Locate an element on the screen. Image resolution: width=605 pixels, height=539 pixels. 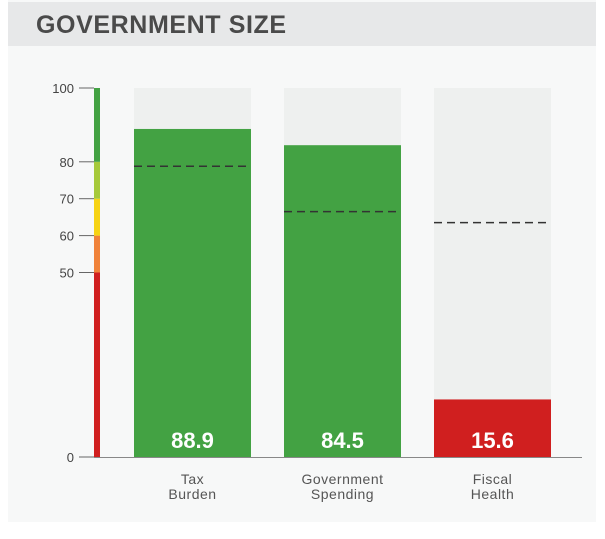
bar-value-label: 84.5 is located at coordinates (342, 440).